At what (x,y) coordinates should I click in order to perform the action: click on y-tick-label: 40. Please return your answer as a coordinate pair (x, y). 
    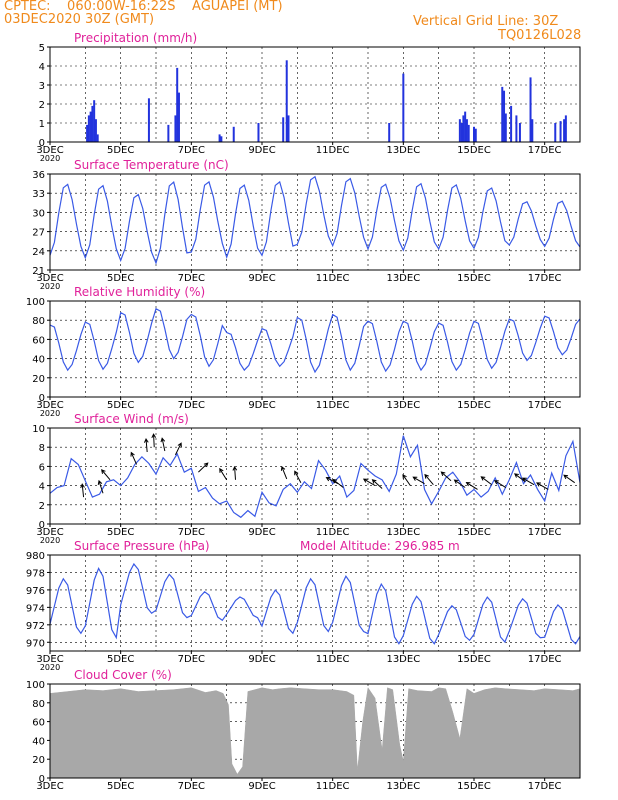
    Looking at the image, I should click on (38, 741).